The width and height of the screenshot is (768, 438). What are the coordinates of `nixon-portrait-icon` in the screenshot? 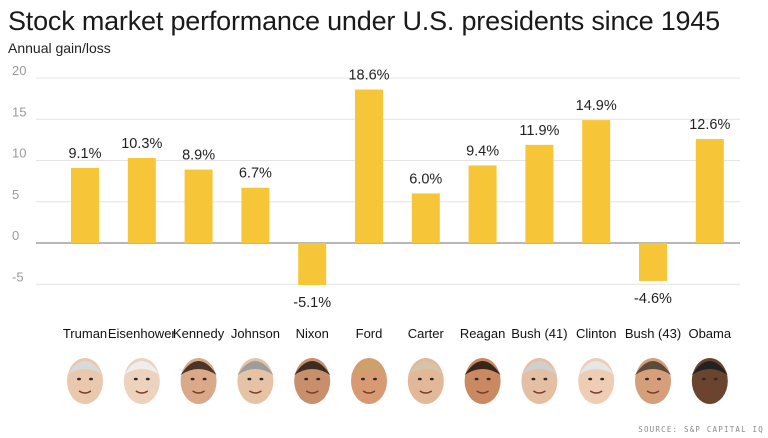 It's located at (312, 381).